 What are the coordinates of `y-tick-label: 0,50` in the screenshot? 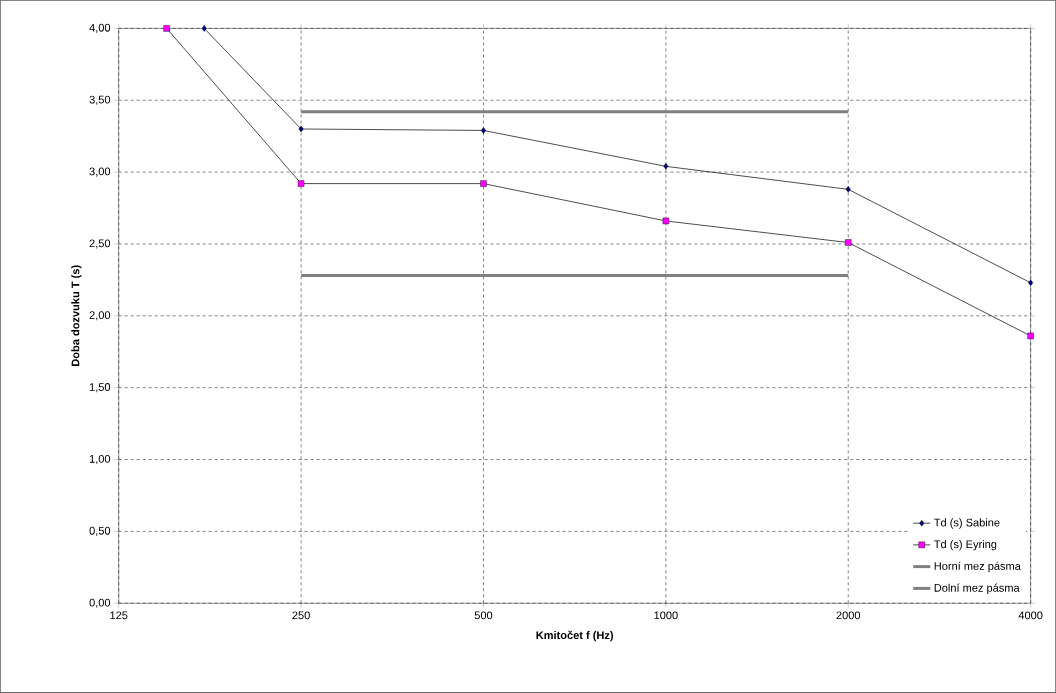 It's located at (100, 531).